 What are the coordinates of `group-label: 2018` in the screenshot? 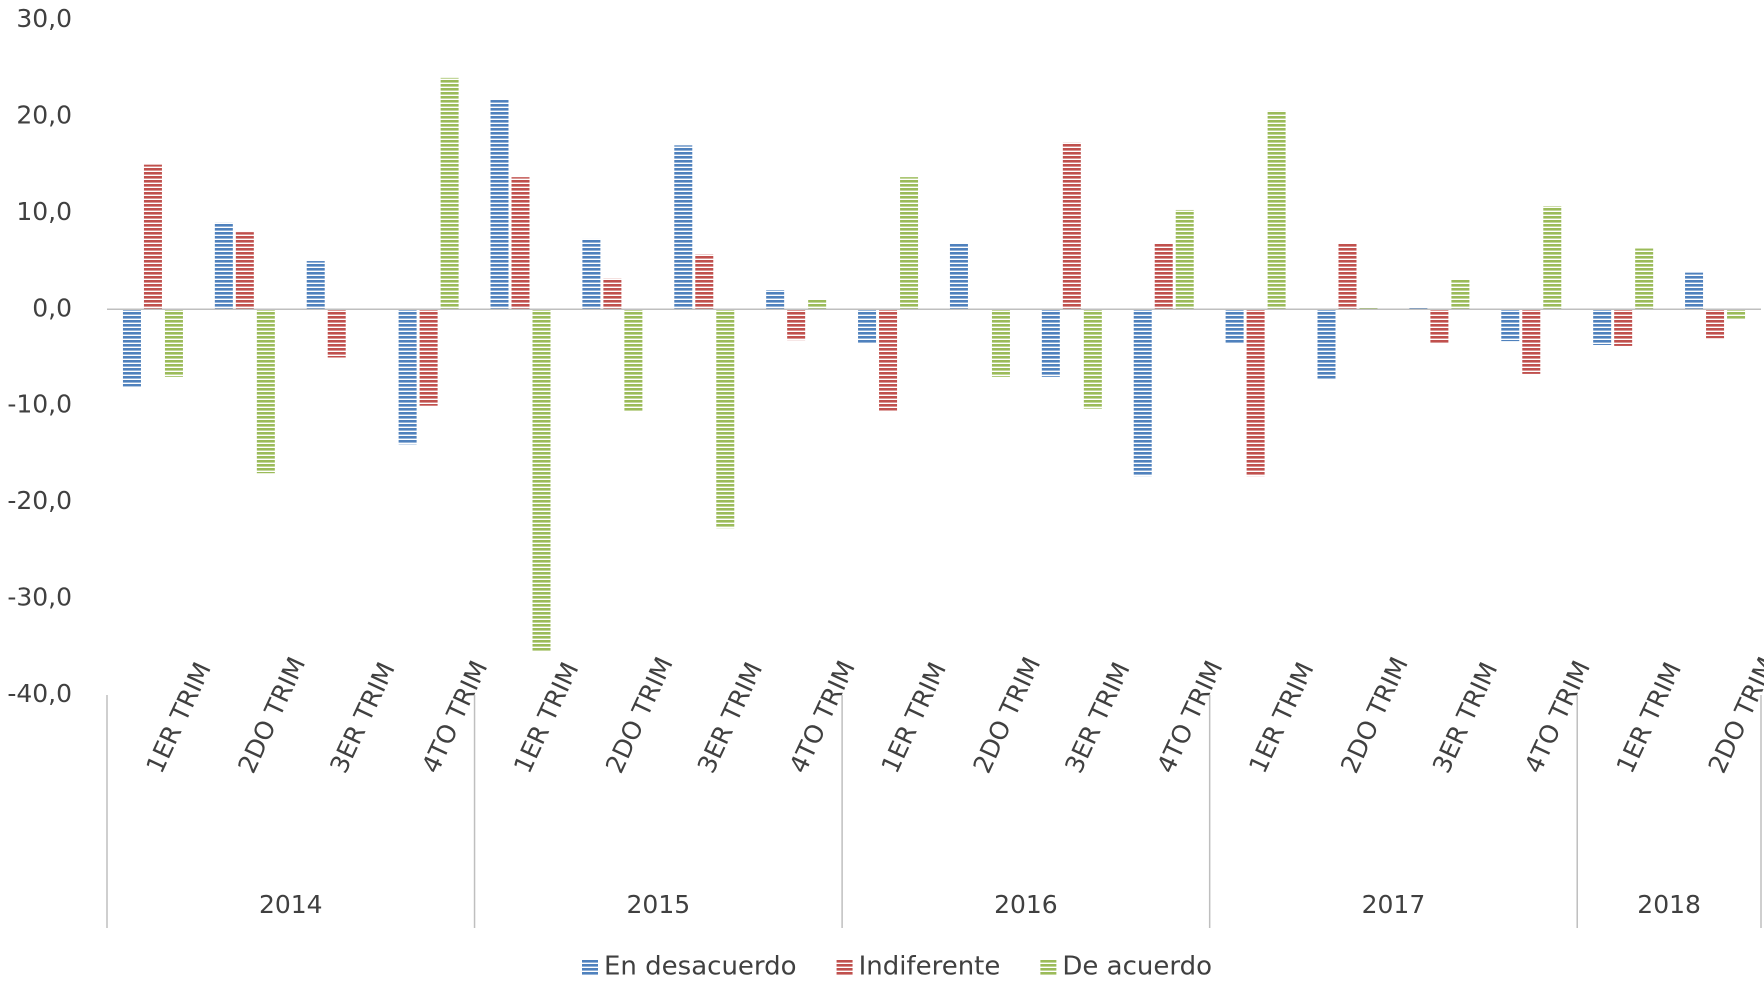 It's located at (1669, 904).